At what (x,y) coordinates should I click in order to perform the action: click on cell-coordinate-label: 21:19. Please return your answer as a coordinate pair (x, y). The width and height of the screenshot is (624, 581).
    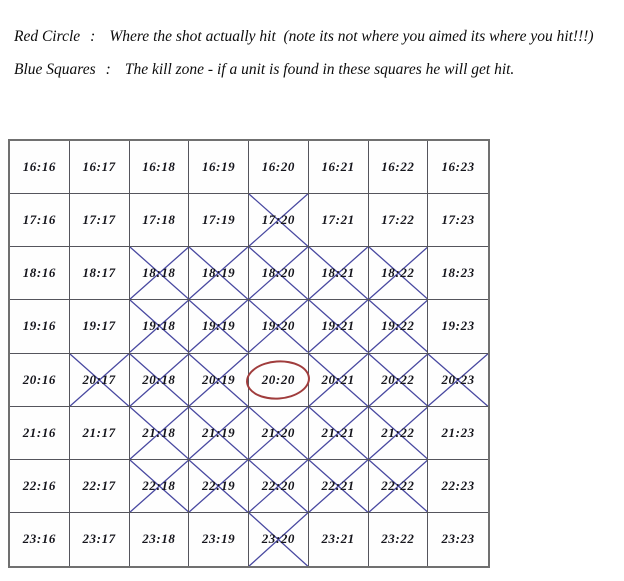
    Looking at the image, I should click on (218, 432).